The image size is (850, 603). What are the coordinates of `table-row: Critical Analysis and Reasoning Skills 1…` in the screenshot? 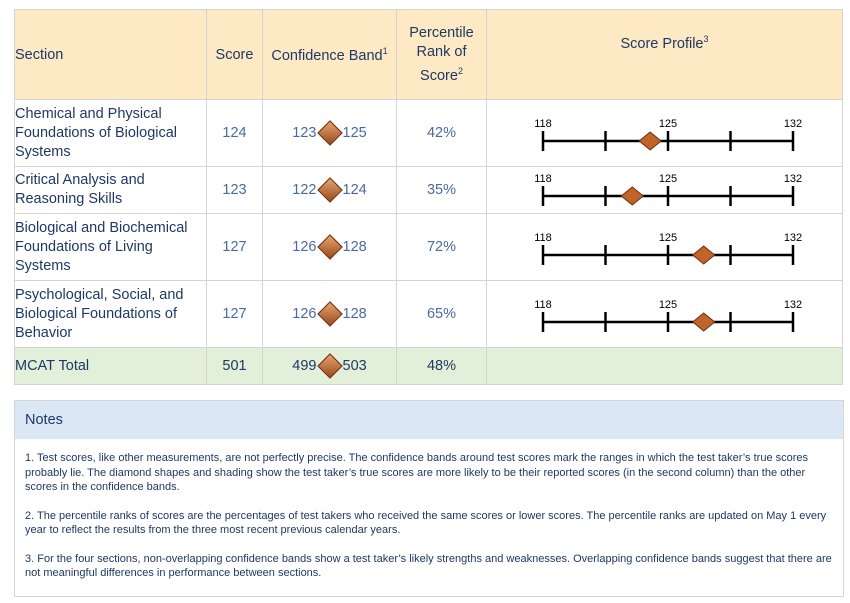 It's located at (428, 190).